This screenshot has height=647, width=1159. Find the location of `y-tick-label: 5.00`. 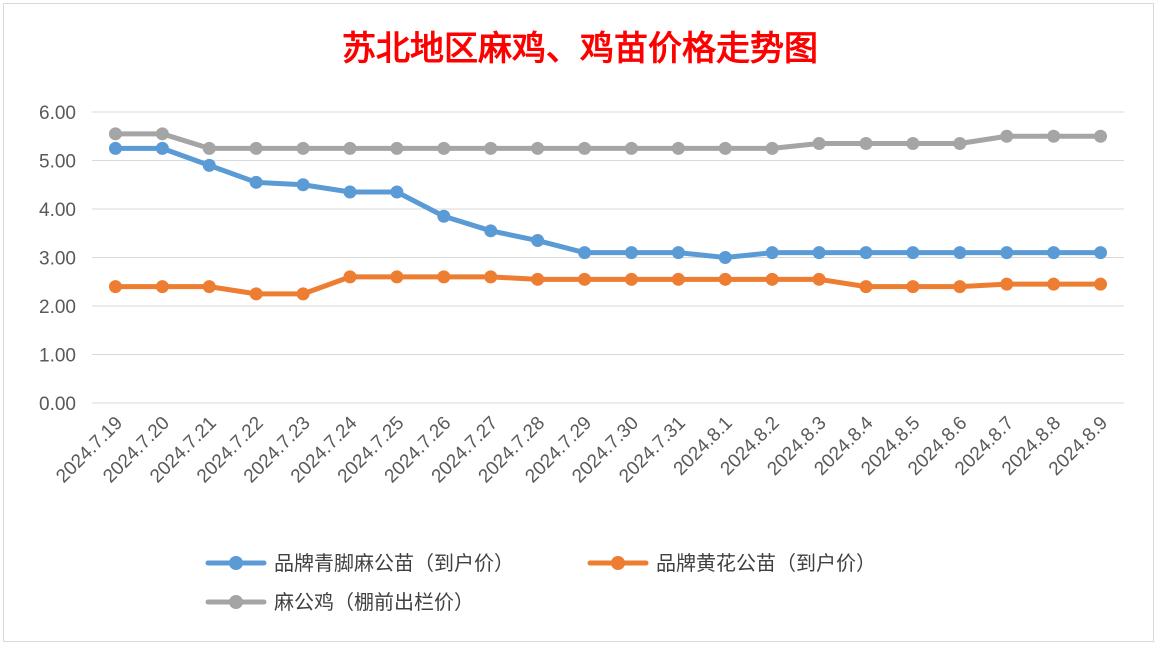

y-tick-label: 5.00 is located at coordinates (57, 162).